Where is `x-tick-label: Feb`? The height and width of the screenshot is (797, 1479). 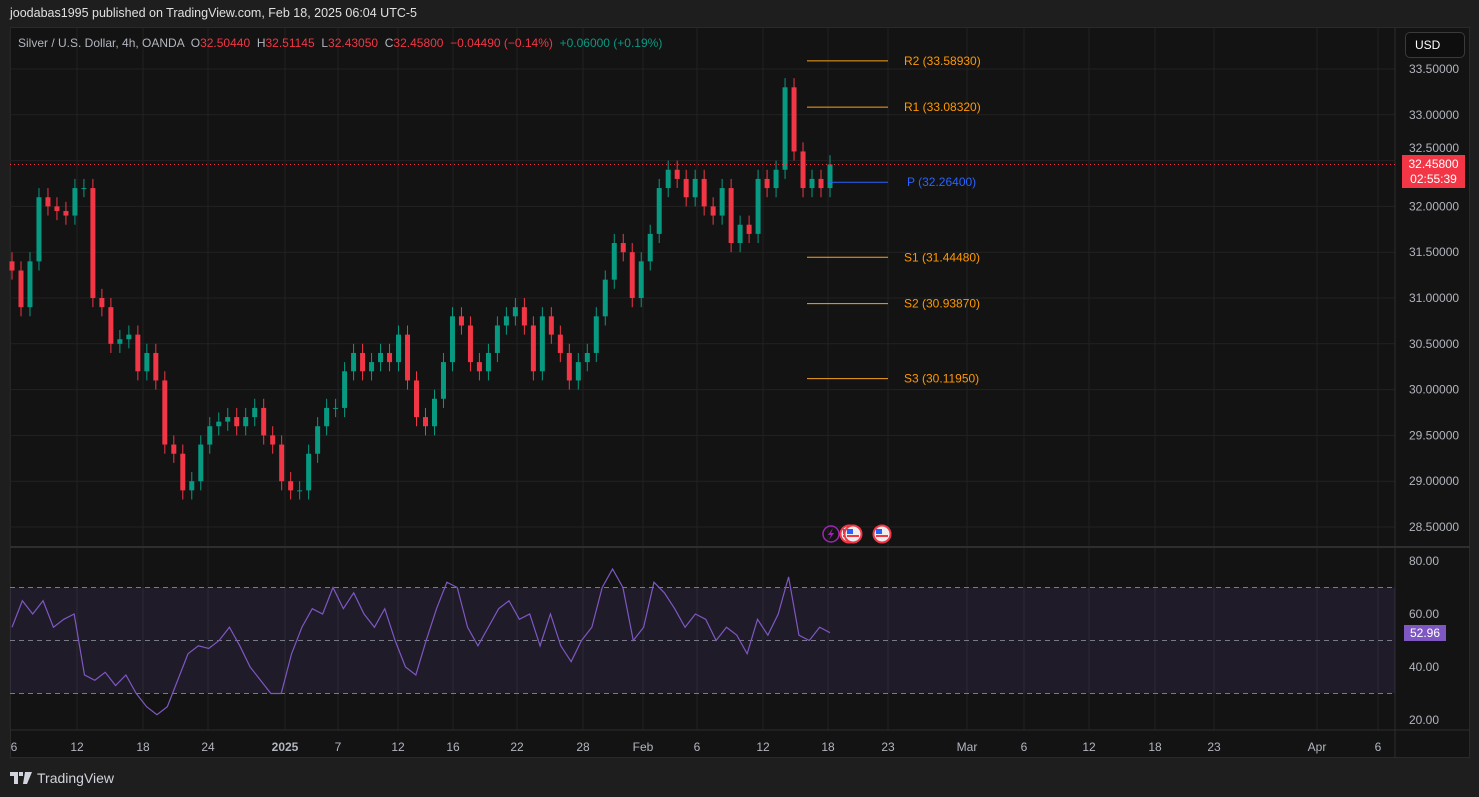
x-tick-label: Feb is located at coordinates (643, 747).